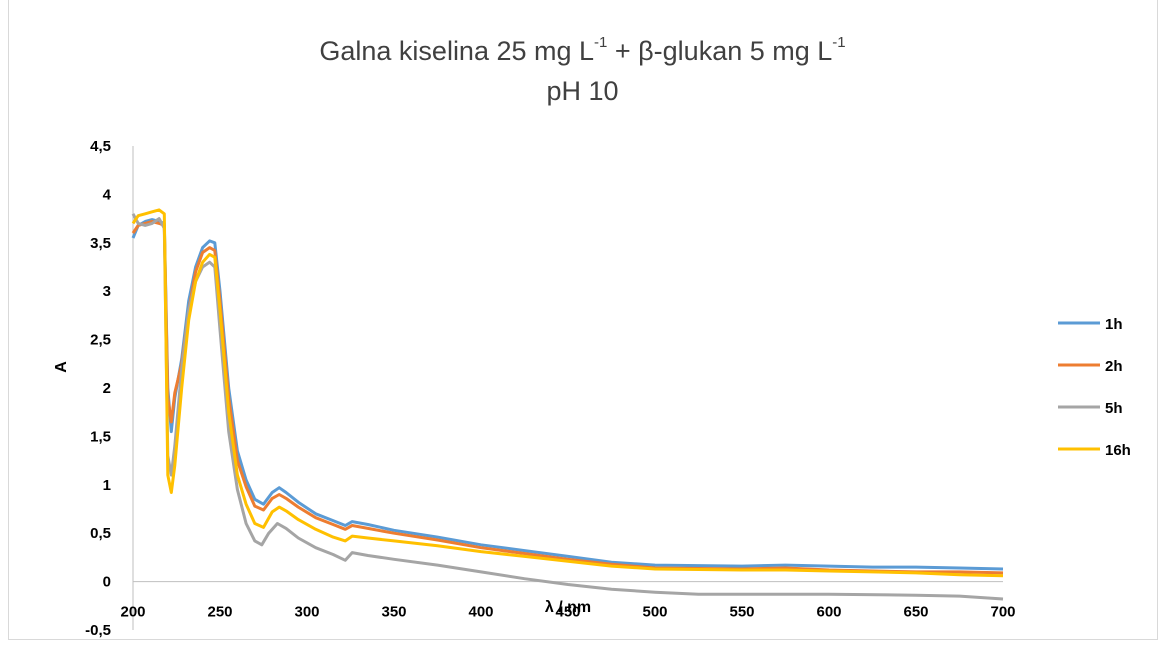 The height and width of the screenshot is (647, 1165). I want to click on y-tick-label: 4, so click(107, 194).